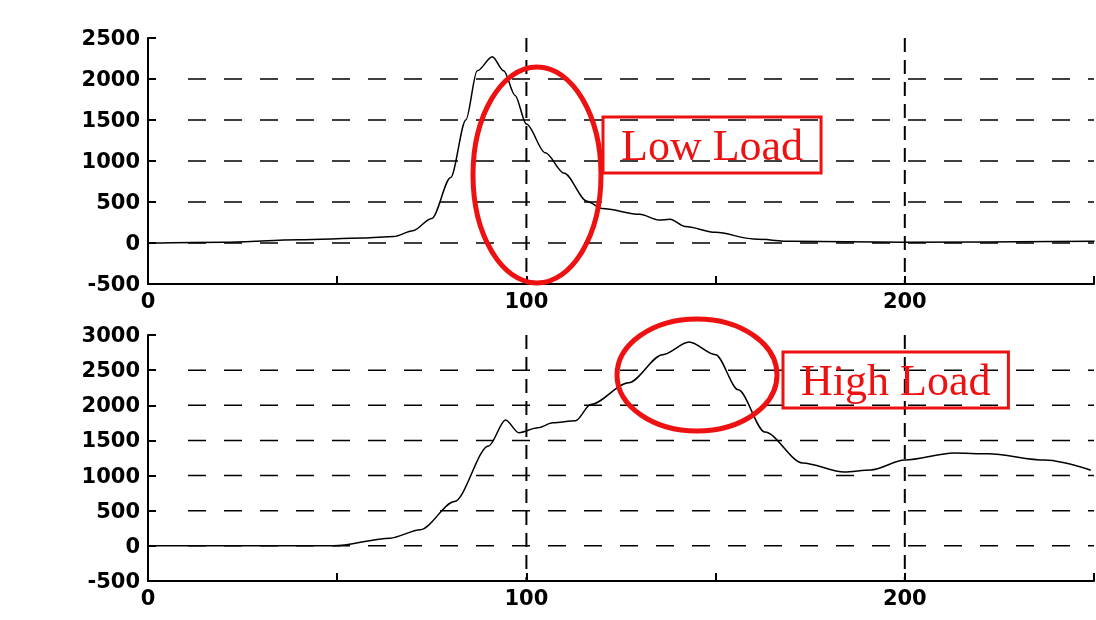 This screenshot has height=620, width=1096. What do you see at coordinates (110, 335) in the screenshot?
I see `y-tick-label: 3000` at bounding box center [110, 335].